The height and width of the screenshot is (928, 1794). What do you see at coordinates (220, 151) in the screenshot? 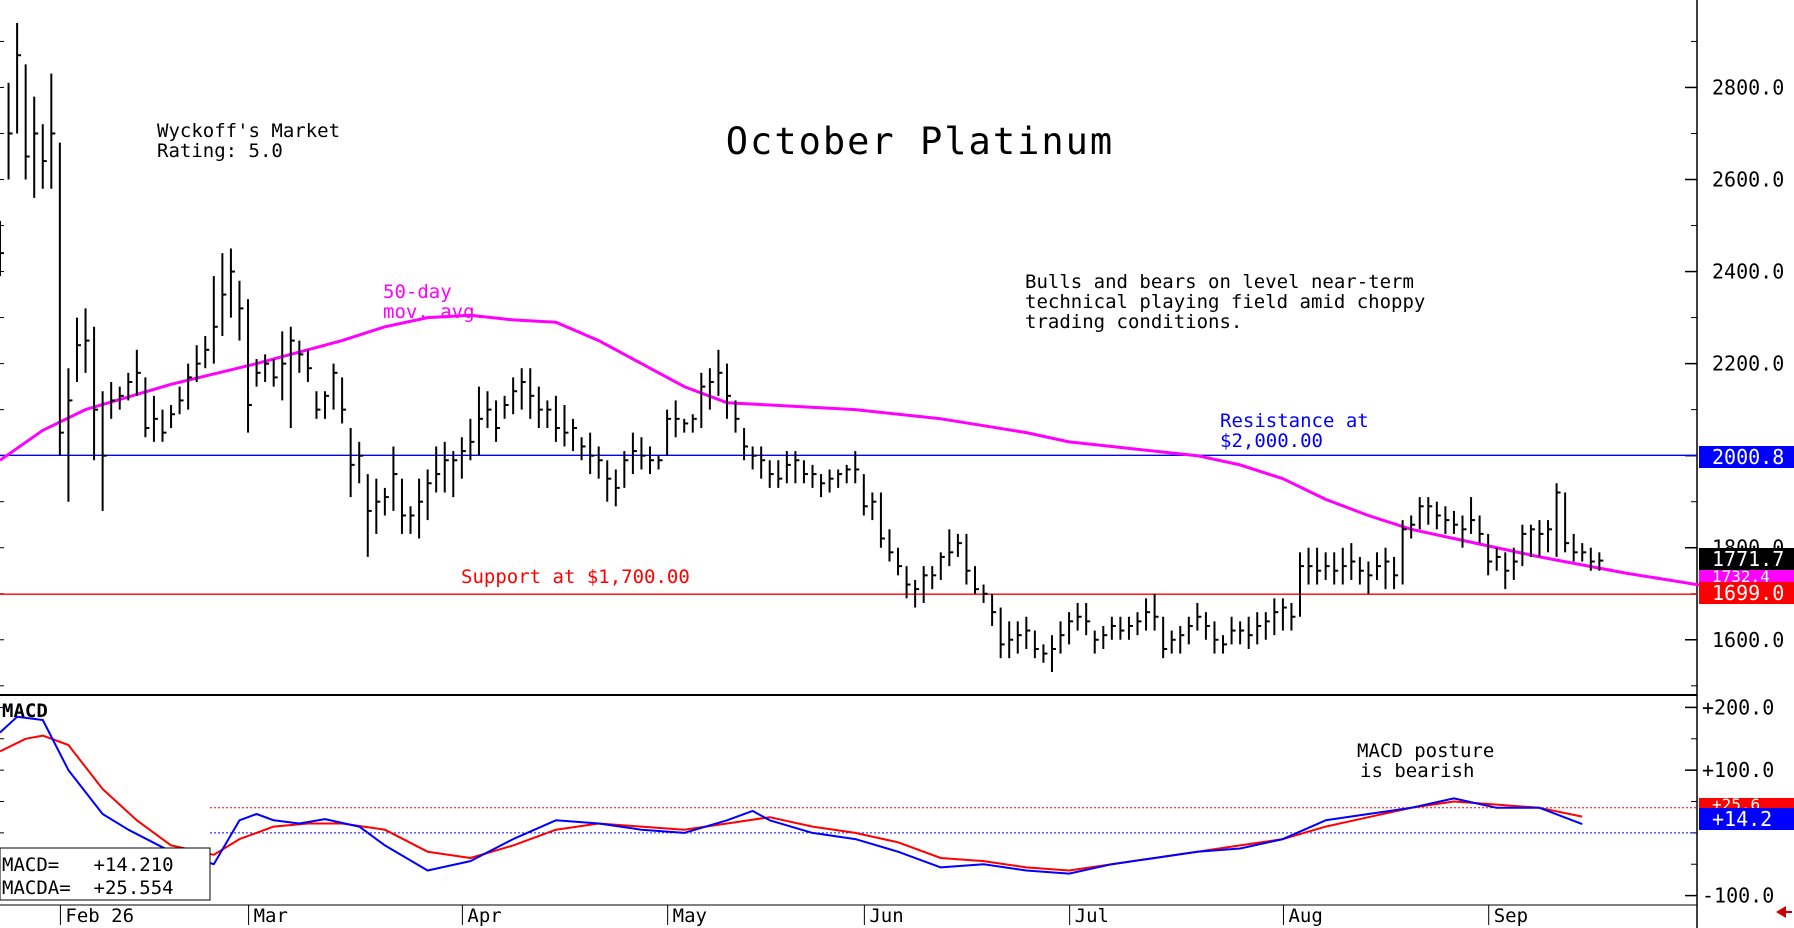
I see `rating-text-line-2: Rating: 5.0` at bounding box center [220, 151].